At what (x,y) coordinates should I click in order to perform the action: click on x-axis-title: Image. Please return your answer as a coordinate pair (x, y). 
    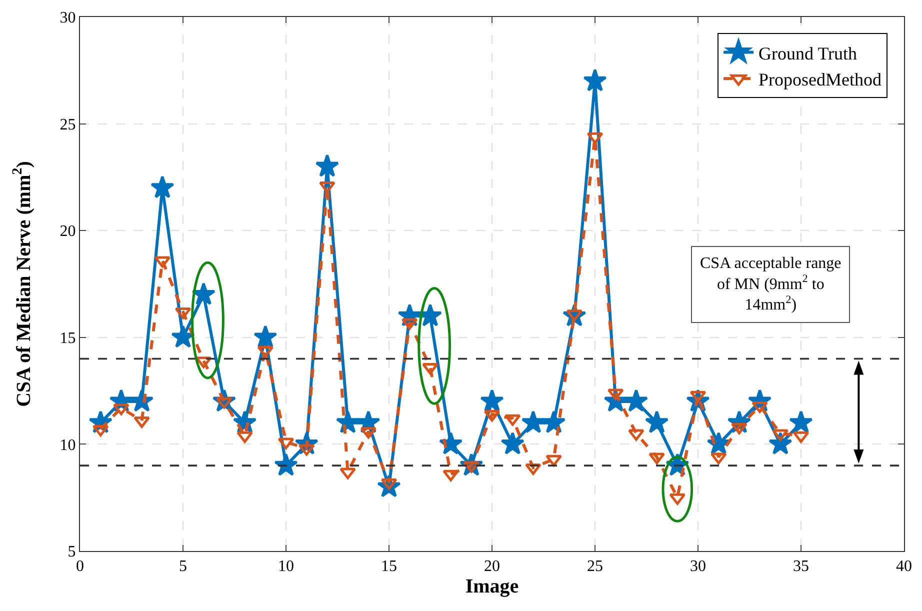
    Looking at the image, I should click on (492, 587).